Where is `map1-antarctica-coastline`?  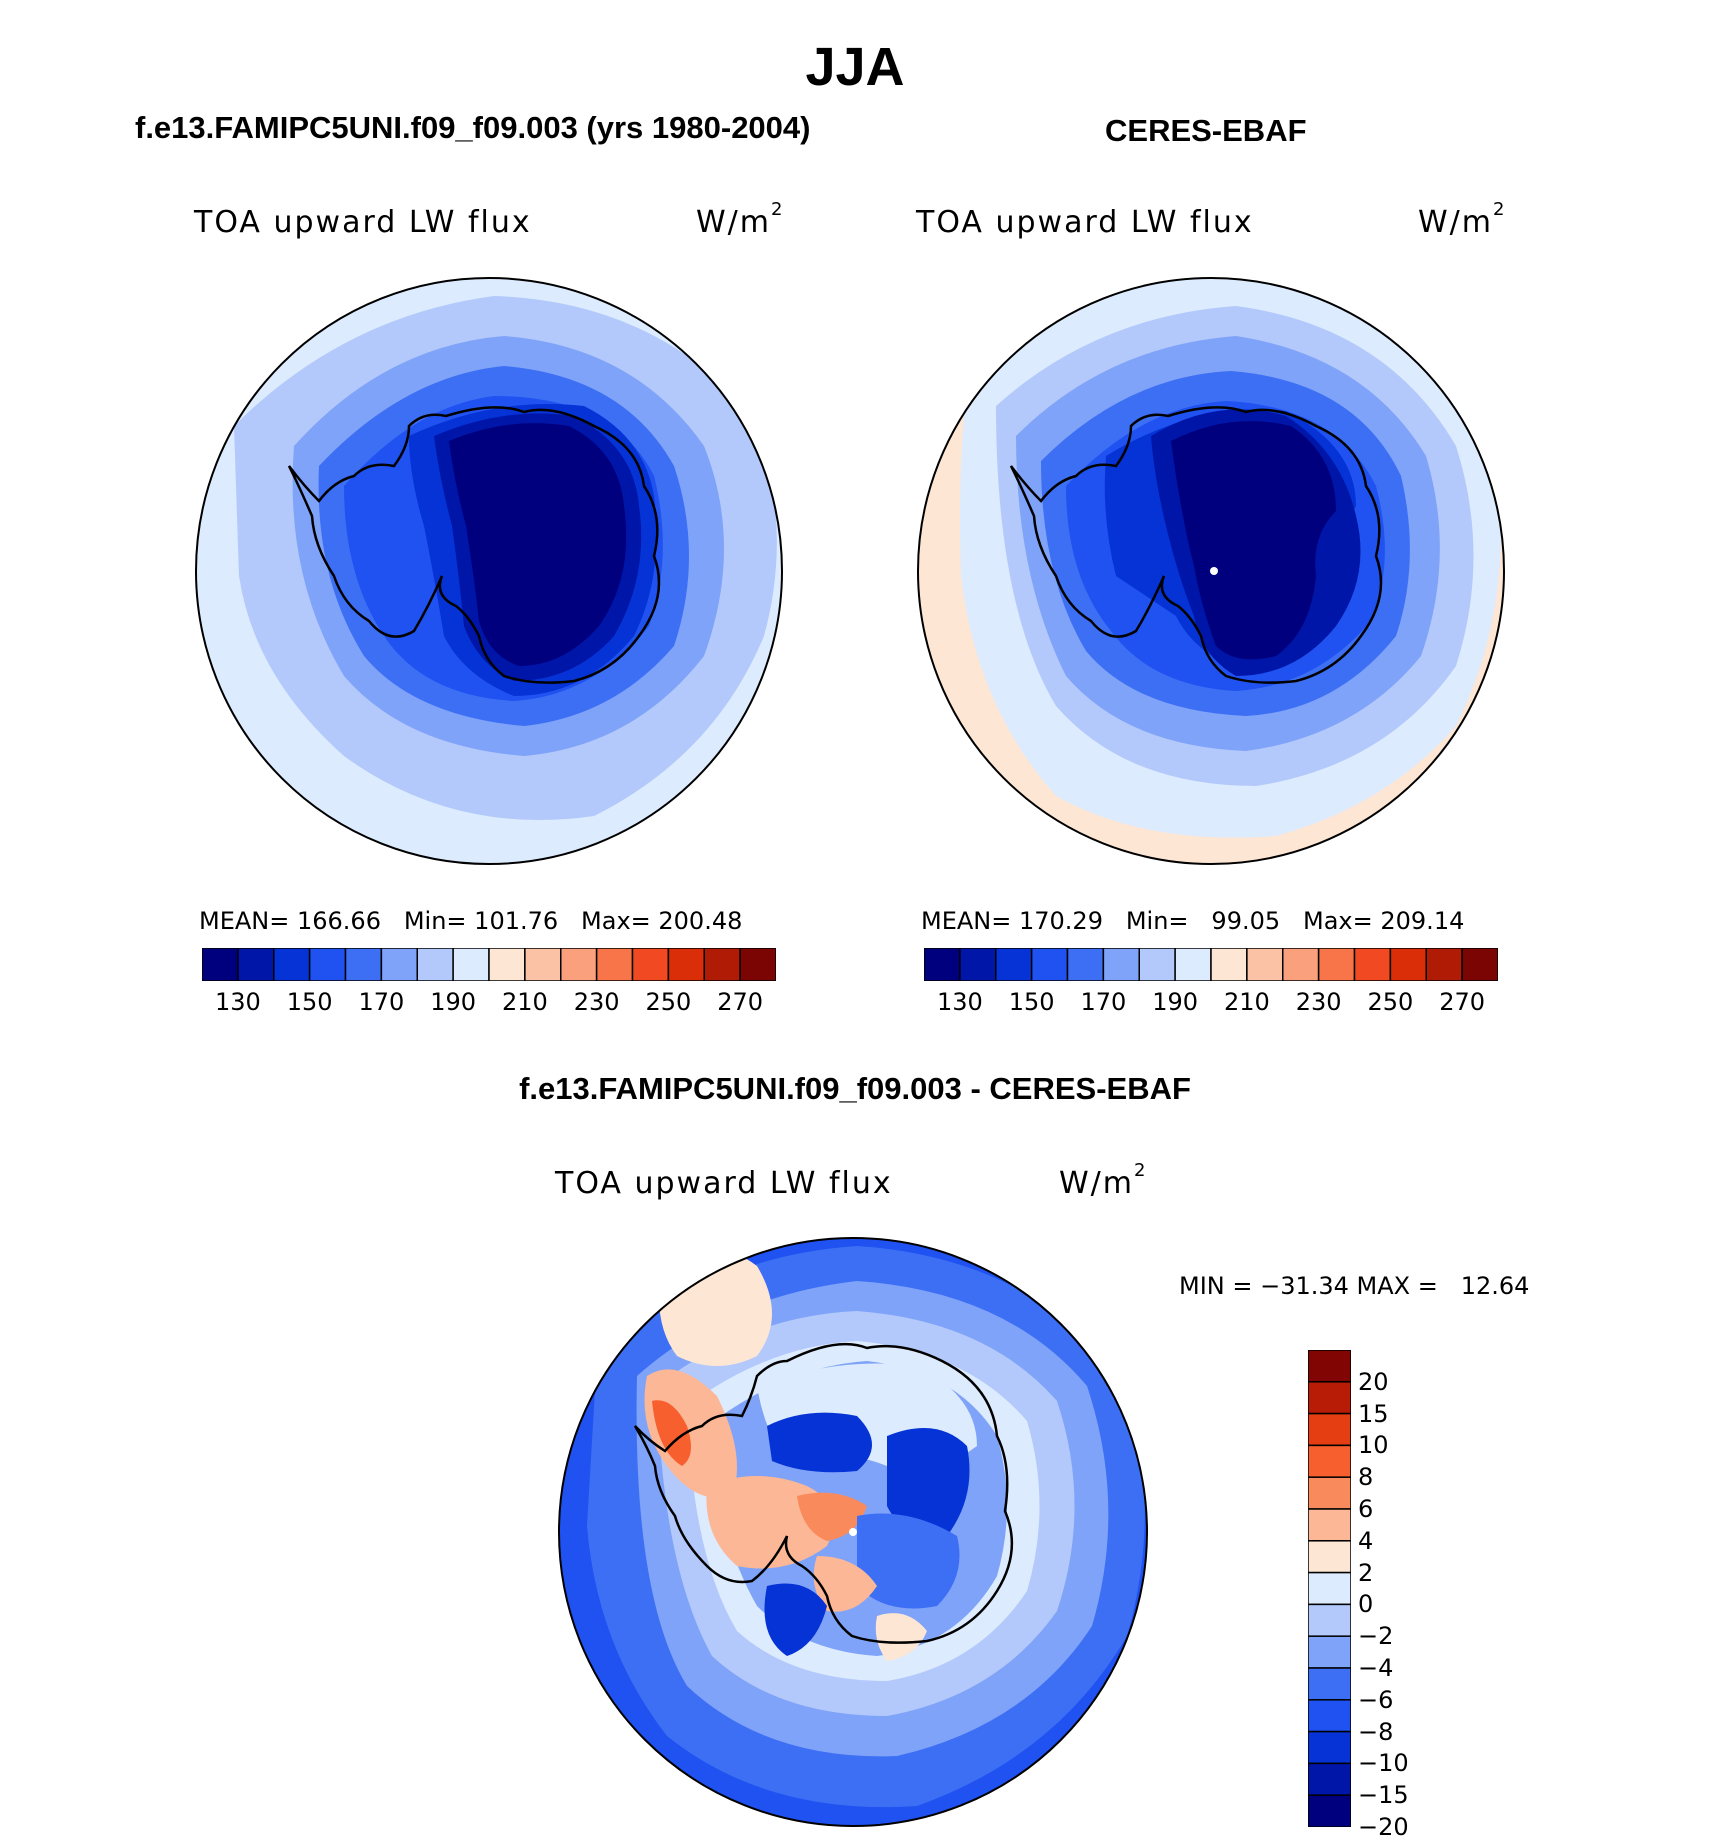
map1-antarctica-coastline is located at coordinates (474, 545).